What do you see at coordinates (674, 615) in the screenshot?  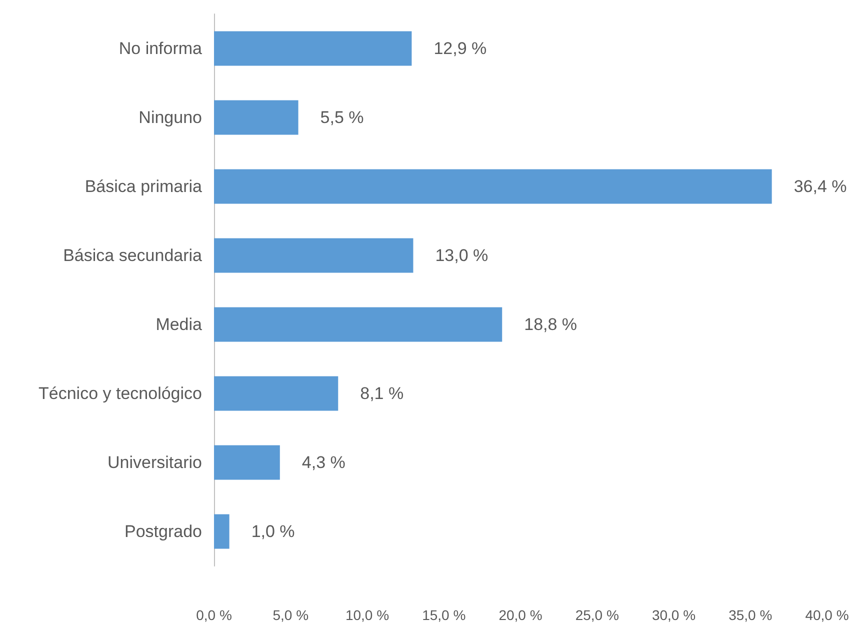 I see `x-tick-label: 30,0 %` at bounding box center [674, 615].